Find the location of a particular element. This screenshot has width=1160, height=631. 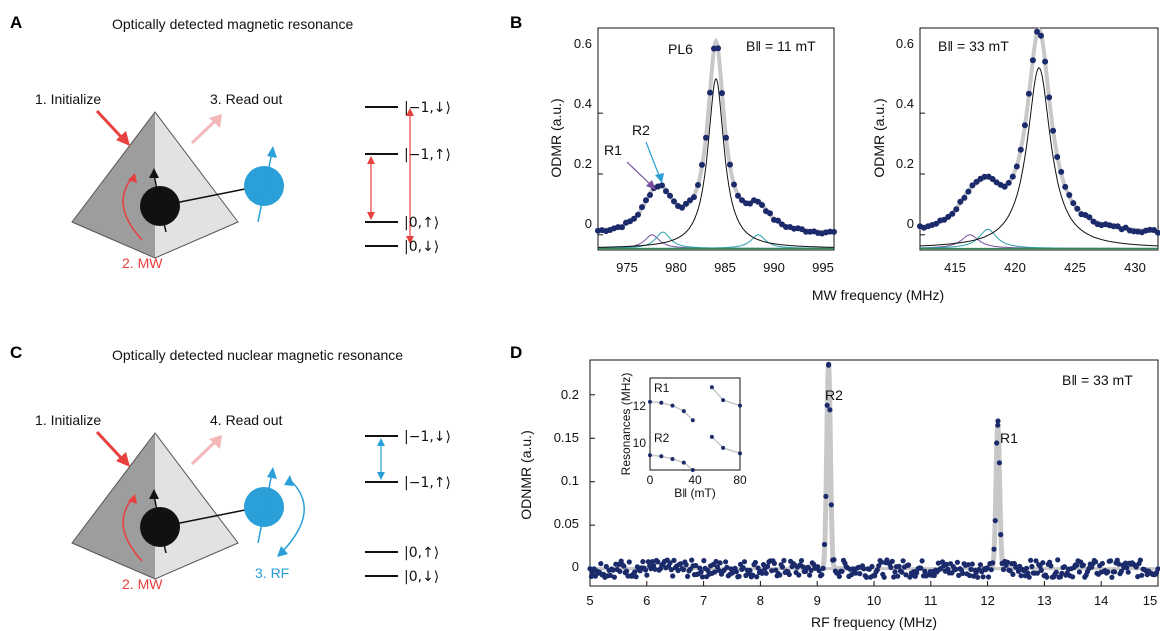

initialize-arrow-a is located at coordinates (112, 127).